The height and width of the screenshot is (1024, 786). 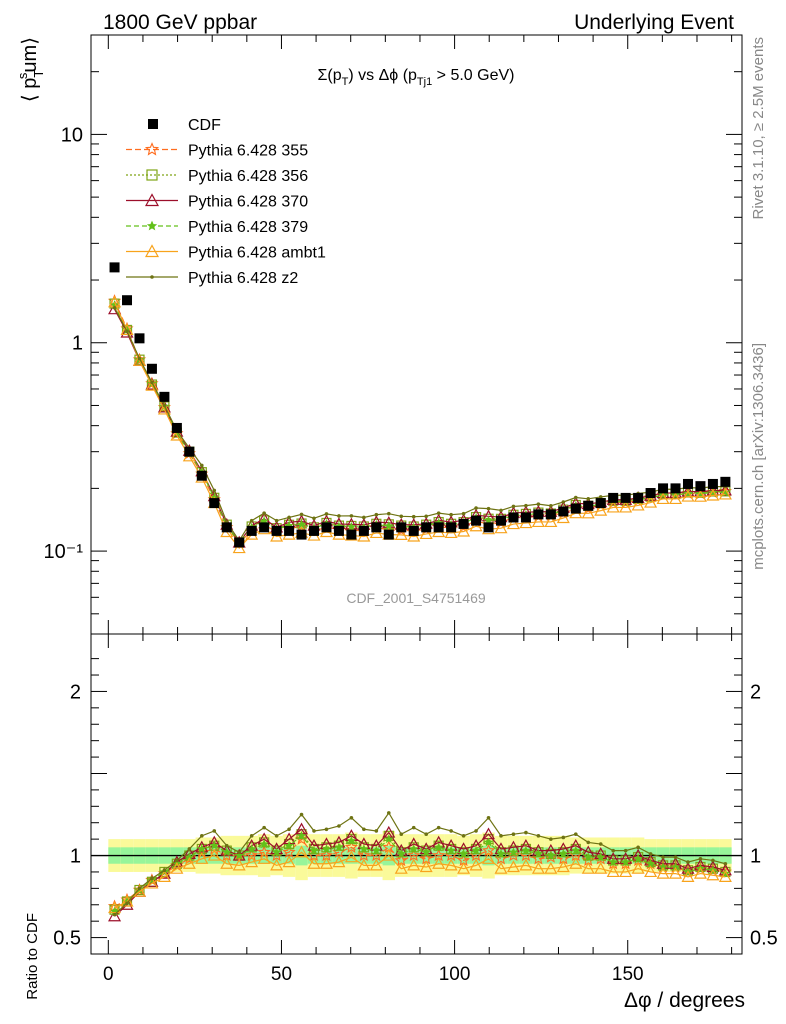 I want to click on ratio-series-pythia-6-428-ambt1, so click(x=420, y=879).